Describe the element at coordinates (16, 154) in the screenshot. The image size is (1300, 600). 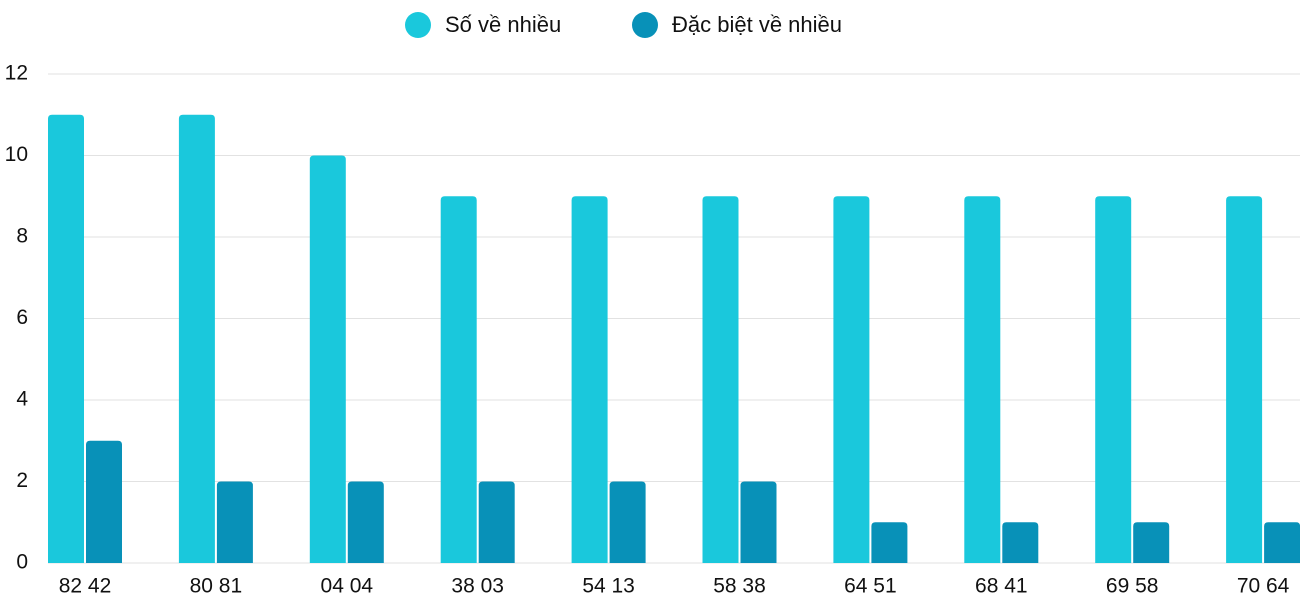
I see `y-tick-label: 10` at that location.